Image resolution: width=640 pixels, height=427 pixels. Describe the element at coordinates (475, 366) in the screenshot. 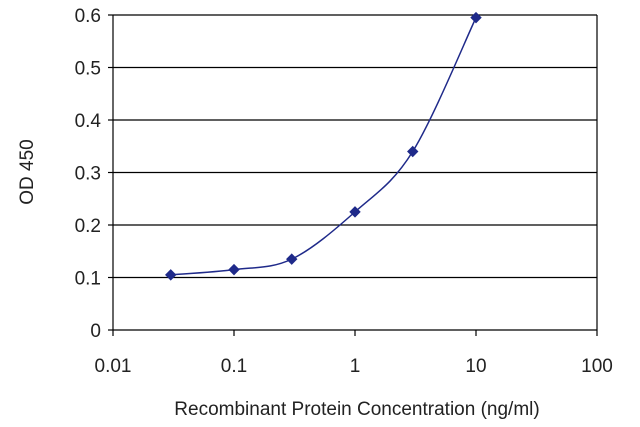

I see `x-tick-label: 10` at that location.